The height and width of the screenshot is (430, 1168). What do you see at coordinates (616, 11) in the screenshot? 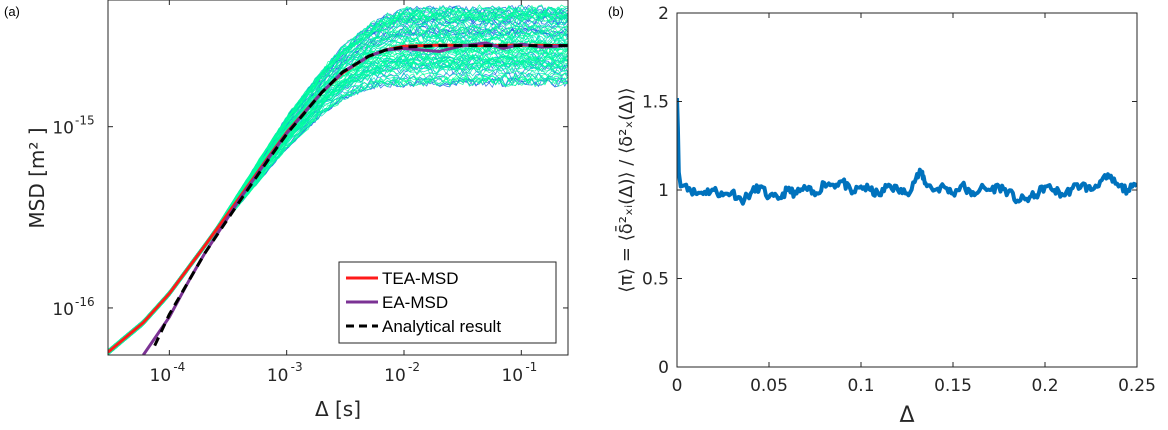
I see `panel-b-tag: (b)` at bounding box center [616, 11].